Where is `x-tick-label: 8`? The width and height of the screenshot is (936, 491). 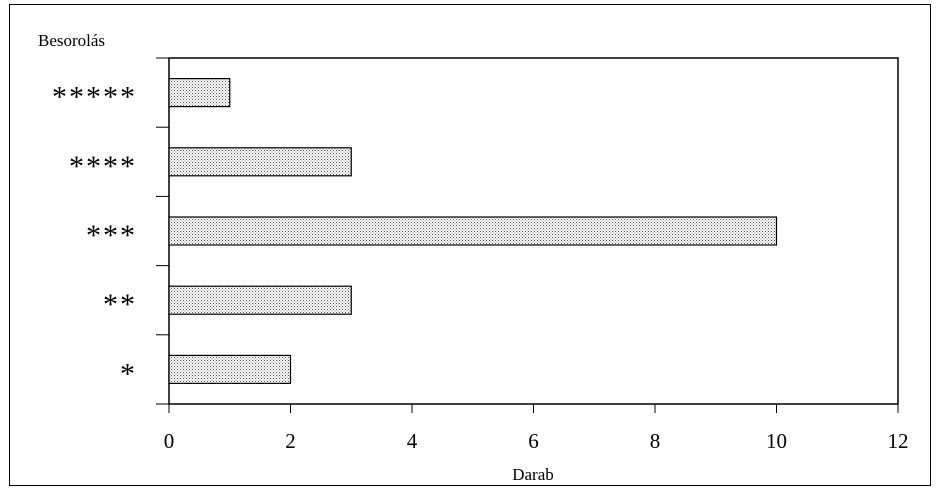
x-tick-label: 8 is located at coordinates (655, 441).